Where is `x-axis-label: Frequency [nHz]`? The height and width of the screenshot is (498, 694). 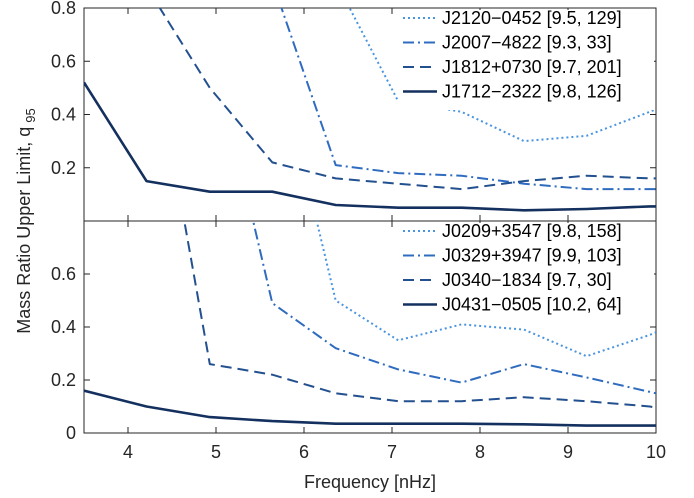 x-axis-label: Frequency [nHz] is located at coordinates (370, 482).